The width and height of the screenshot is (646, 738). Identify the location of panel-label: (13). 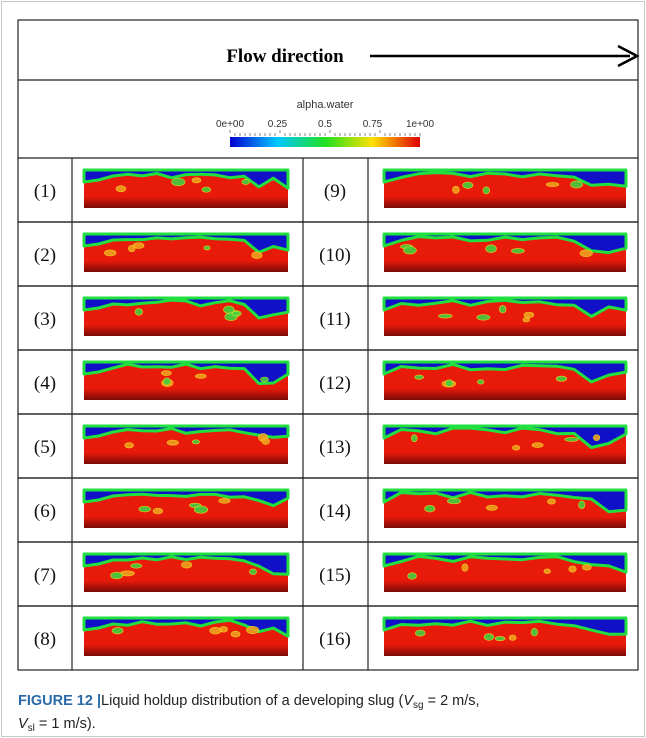
(335, 447).